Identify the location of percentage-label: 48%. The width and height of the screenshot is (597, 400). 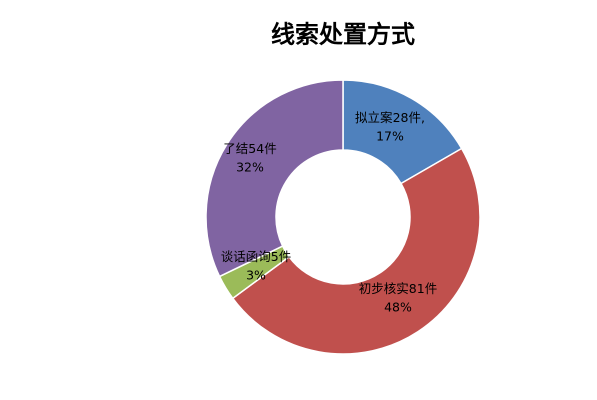
(398, 307).